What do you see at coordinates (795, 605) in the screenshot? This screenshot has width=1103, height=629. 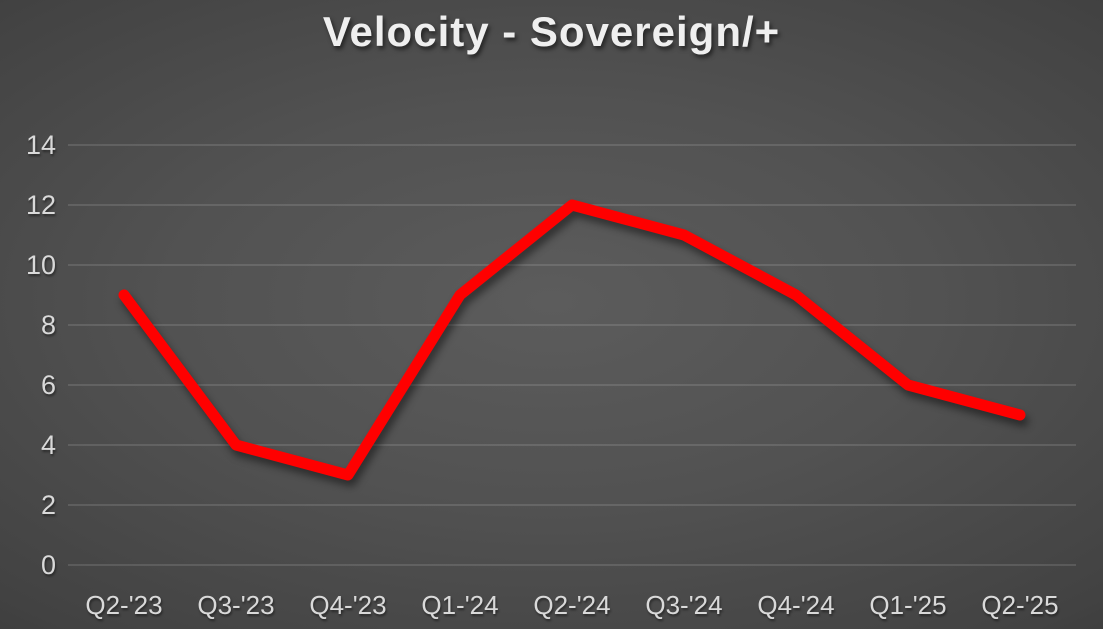 I see `x-axis-tick-label: Q4-'24` at bounding box center [795, 605].